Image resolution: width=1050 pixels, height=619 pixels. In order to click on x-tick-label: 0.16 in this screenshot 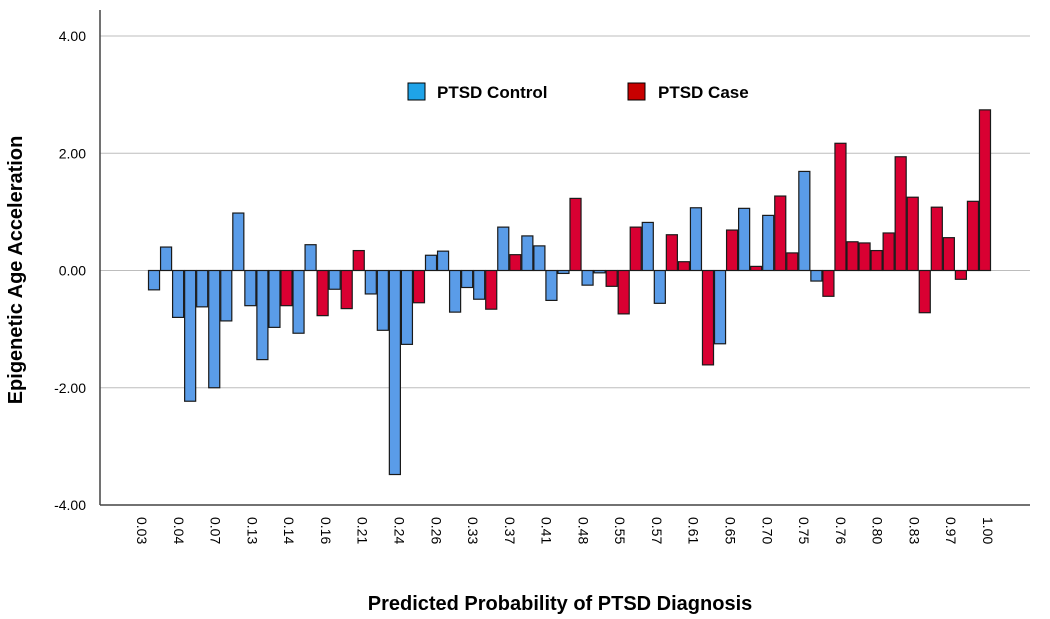, I will do `click(326, 530)`.